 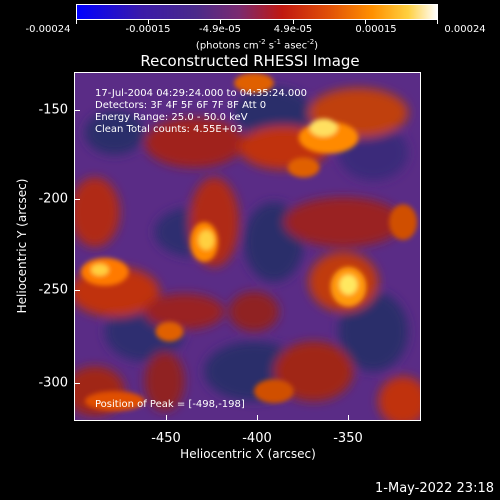 I want to click on colorbar-tick-label: -0.00015, so click(x=148, y=29).